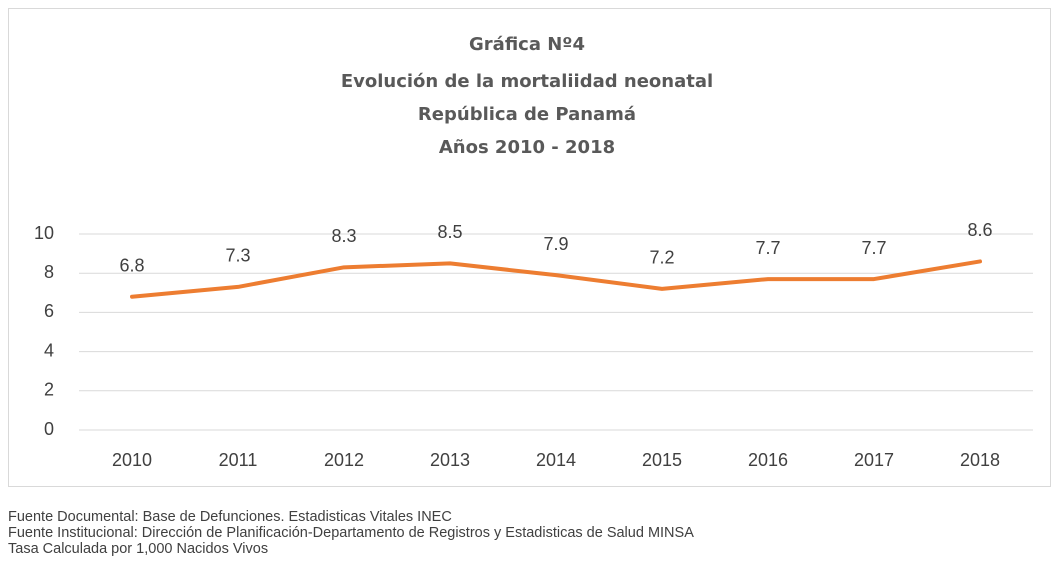 This screenshot has height=567, width=1052. What do you see at coordinates (49, 390) in the screenshot?
I see `y-tick-label: 2` at bounding box center [49, 390].